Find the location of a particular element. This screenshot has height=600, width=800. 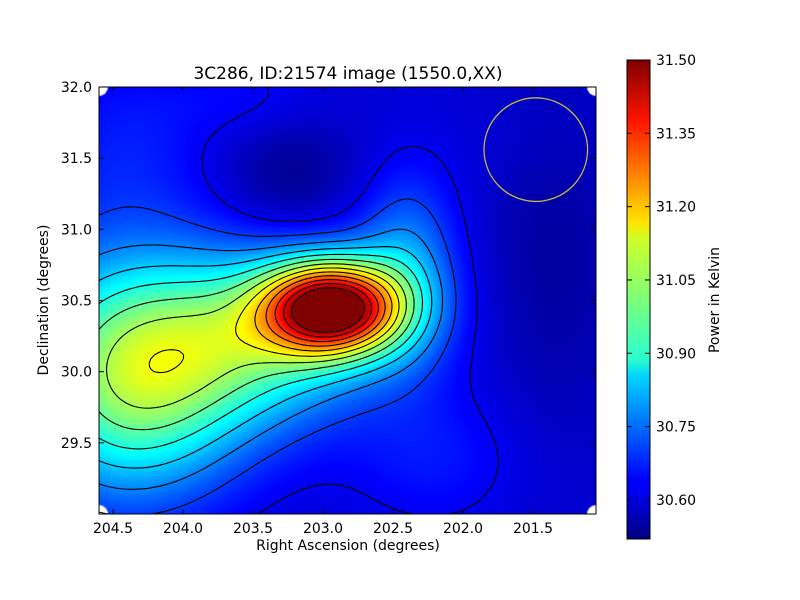

x-tick-label: 203.0 is located at coordinates (323, 529).